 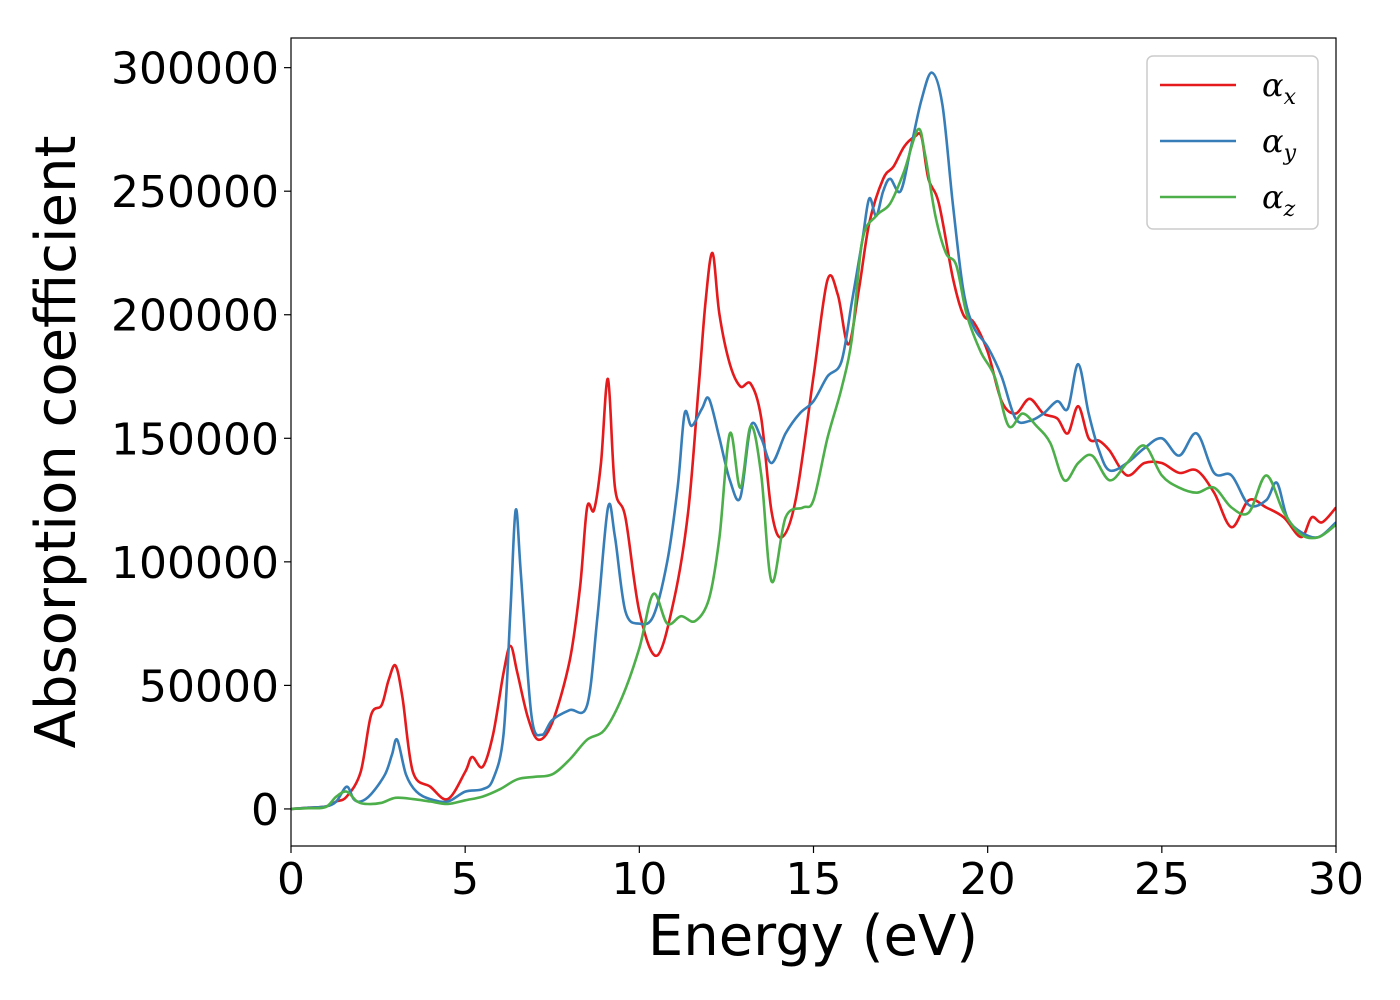 I want to click on y-axis: 0 50000 100000 150000 200000 250000 300000, so click(x=201, y=440).